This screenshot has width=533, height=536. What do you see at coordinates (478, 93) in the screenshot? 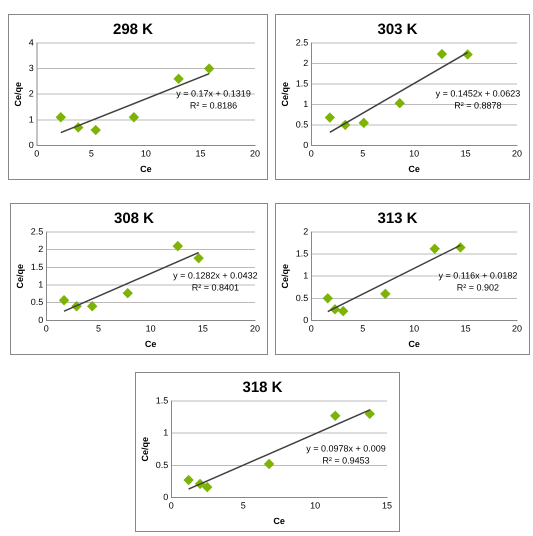
I see `annotation: y = 0.1452x + 0.0623` at bounding box center [478, 93].